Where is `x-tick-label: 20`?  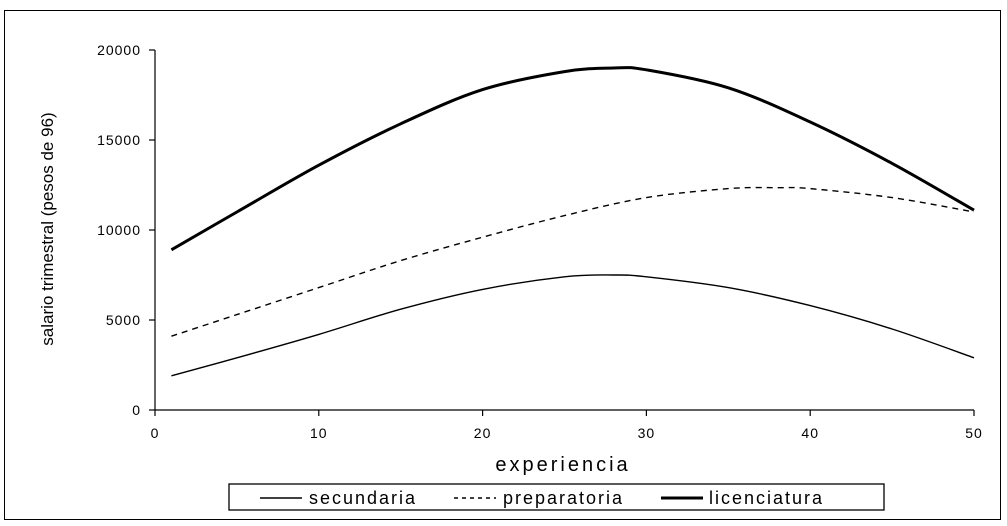
x-tick-label: 20 is located at coordinates (483, 433).